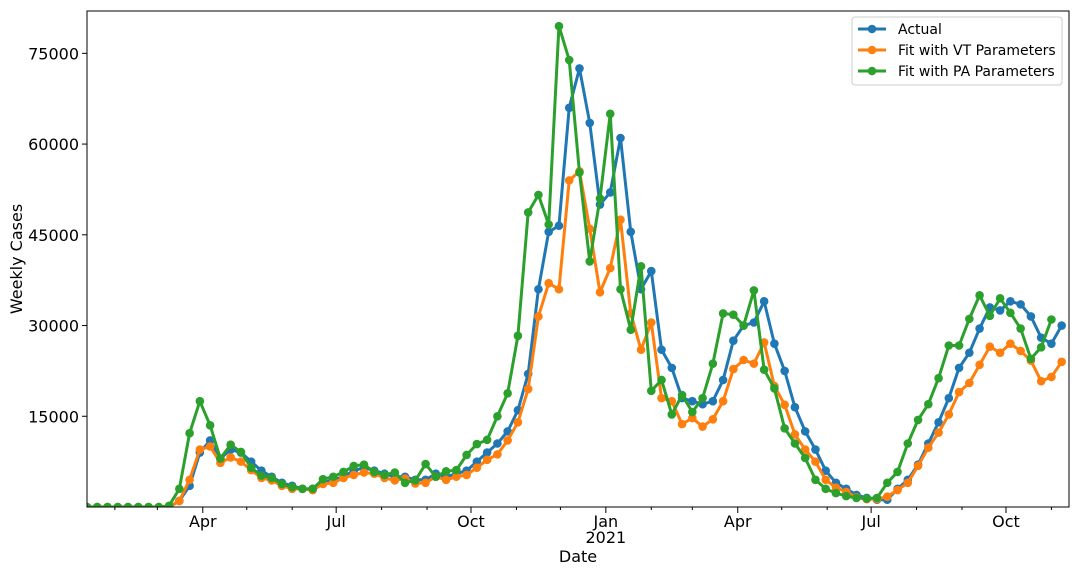 This screenshot has height=576, width=1080. Describe the element at coordinates (16, 259) in the screenshot. I see `y-axis-label: Weekly Cases` at that location.